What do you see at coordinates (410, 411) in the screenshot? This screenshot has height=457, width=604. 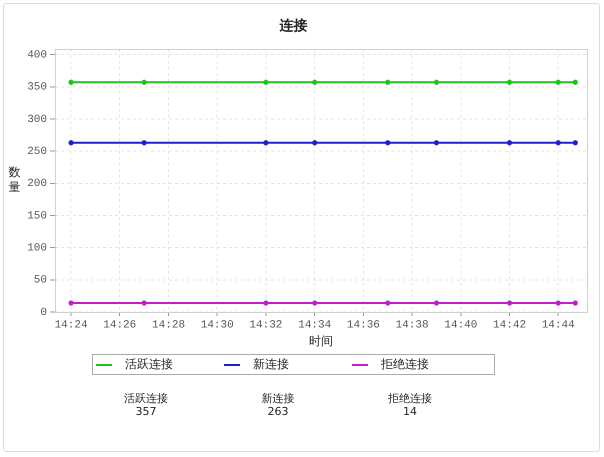 I see `text: 14` at bounding box center [410, 411].